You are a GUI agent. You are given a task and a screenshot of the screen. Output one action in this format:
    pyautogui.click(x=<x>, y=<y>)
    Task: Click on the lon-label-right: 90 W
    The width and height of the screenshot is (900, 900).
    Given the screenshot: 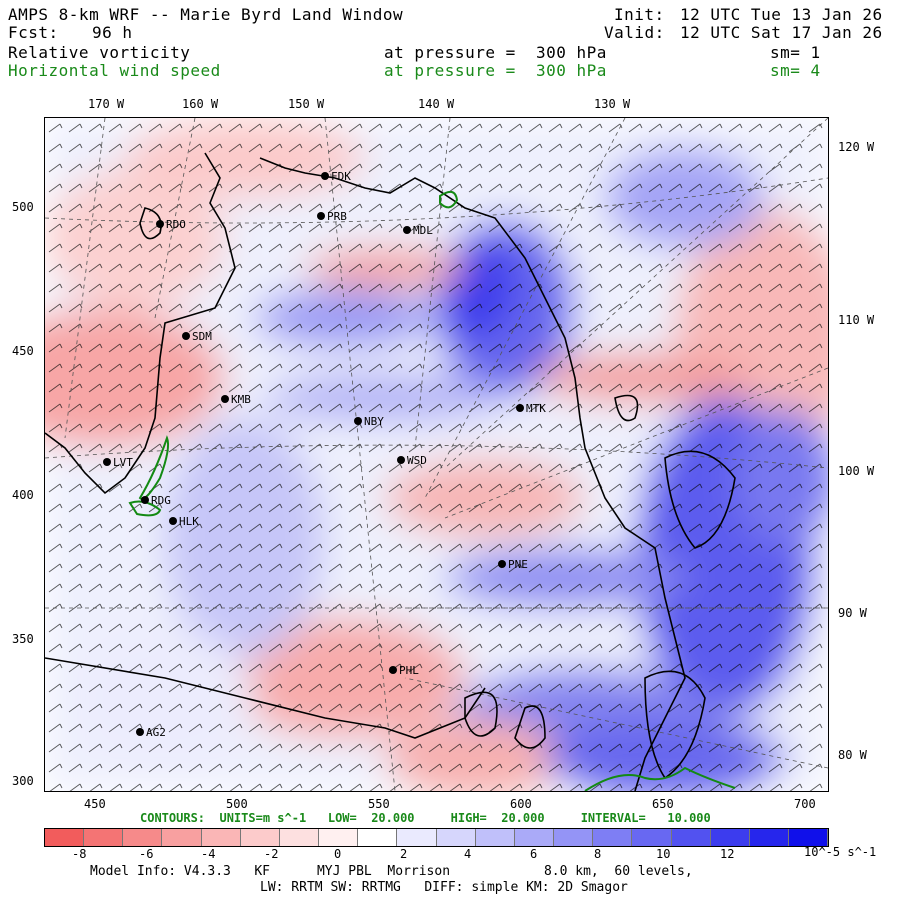 What is the action you would take?
    pyautogui.click(x=852, y=613)
    